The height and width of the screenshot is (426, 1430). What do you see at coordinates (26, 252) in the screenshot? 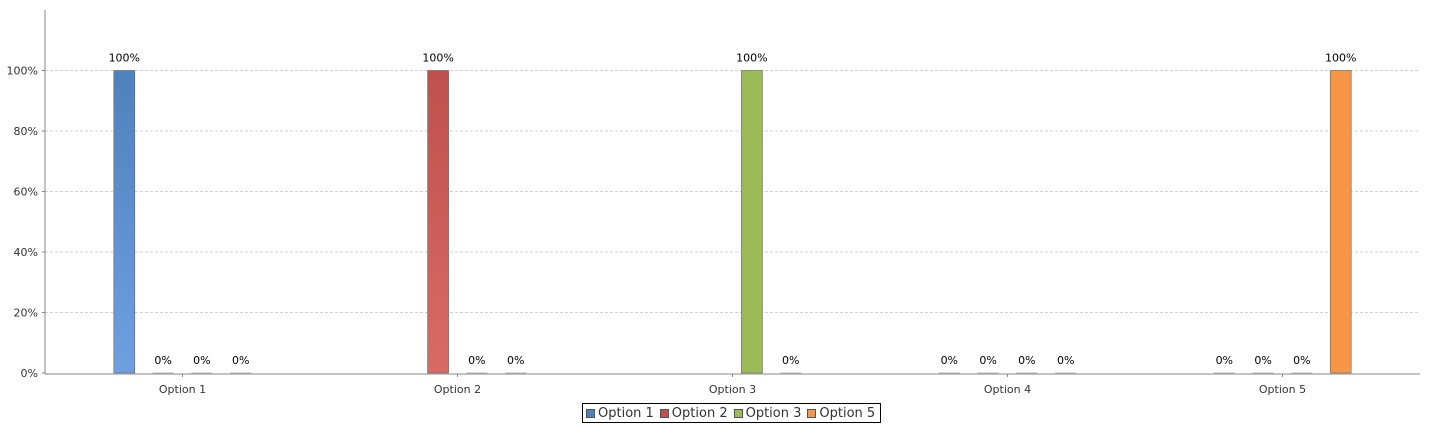
I see `y-tick-label: 40%` at bounding box center [26, 252].